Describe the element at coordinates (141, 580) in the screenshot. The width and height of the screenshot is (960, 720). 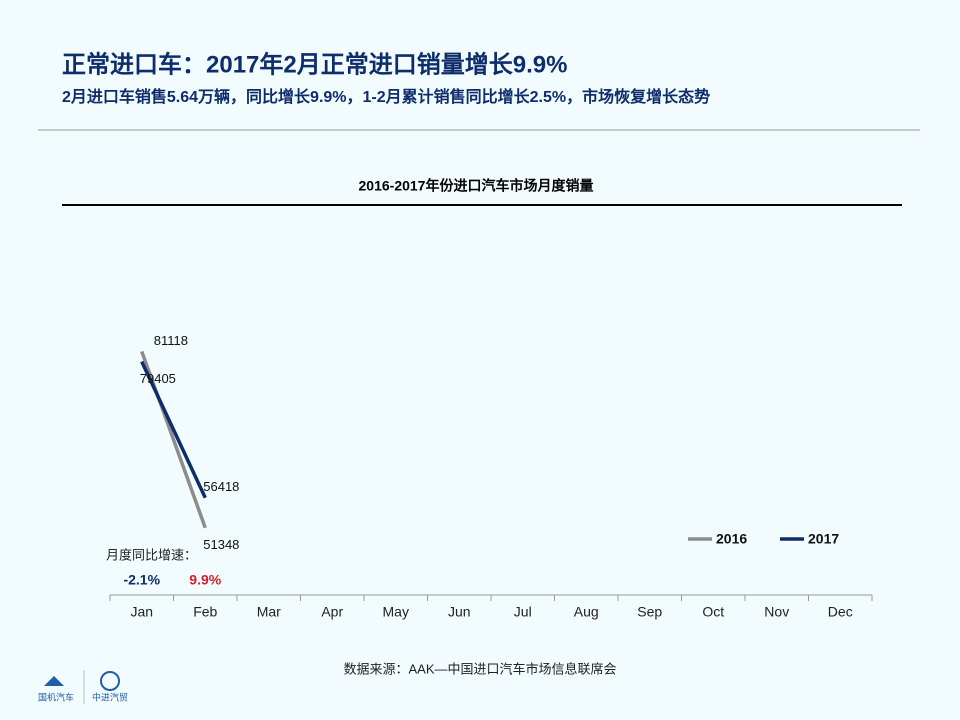
I see `growth-value: -2.1%` at that location.